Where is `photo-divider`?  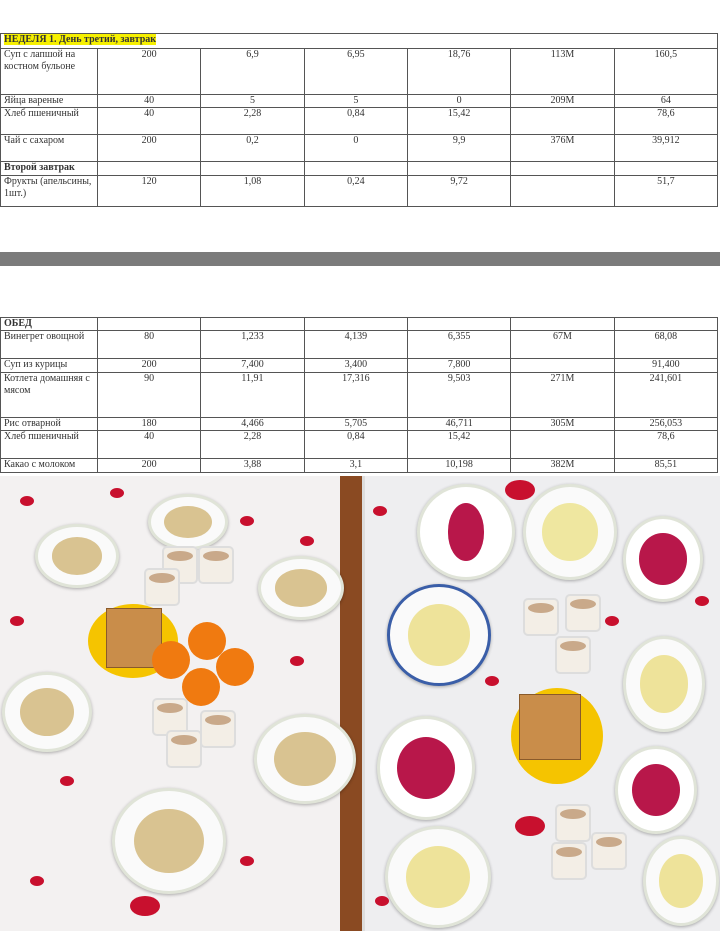 photo-divider is located at coordinates (363, 703).